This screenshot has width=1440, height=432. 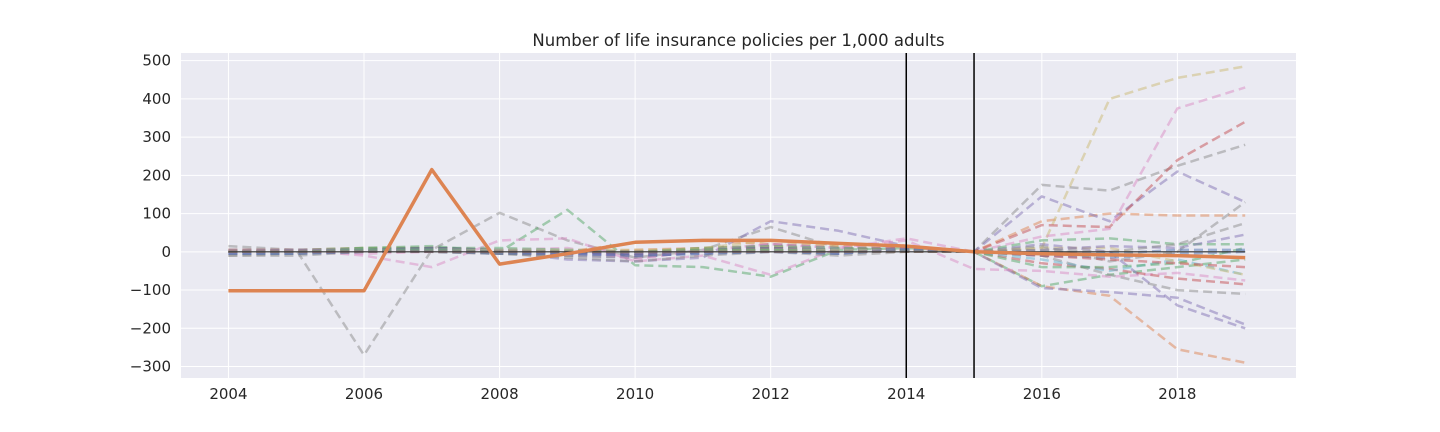 What do you see at coordinates (771, 394) in the screenshot?
I see `x-tick-label: 2012` at bounding box center [771, 394].